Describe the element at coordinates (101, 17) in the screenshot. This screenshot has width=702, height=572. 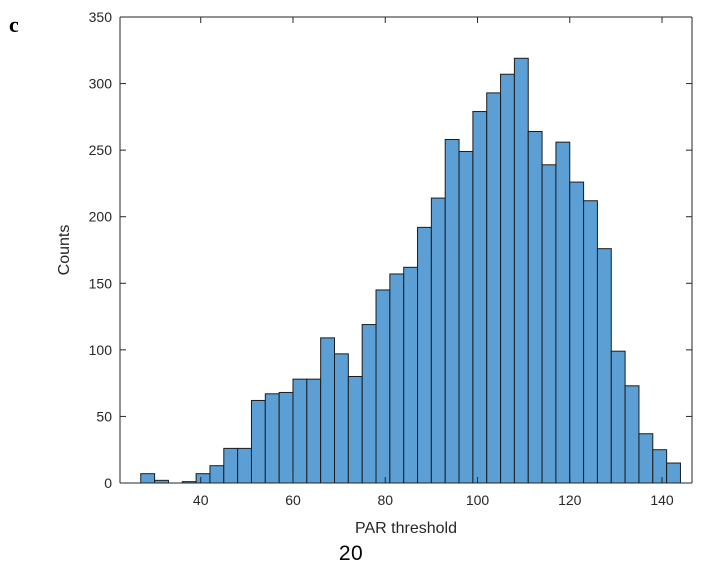
I see `y-tick-label: 350` at that location.